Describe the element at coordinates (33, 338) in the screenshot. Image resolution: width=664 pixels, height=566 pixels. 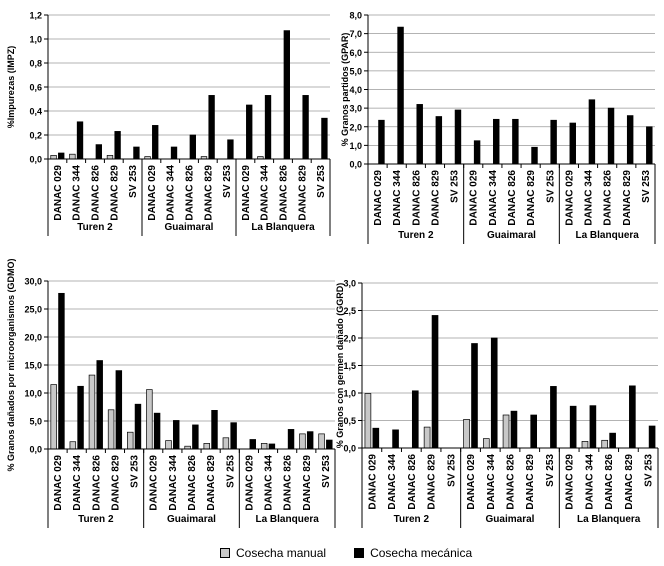
I see `y-tick-label: 20,0` at that location.